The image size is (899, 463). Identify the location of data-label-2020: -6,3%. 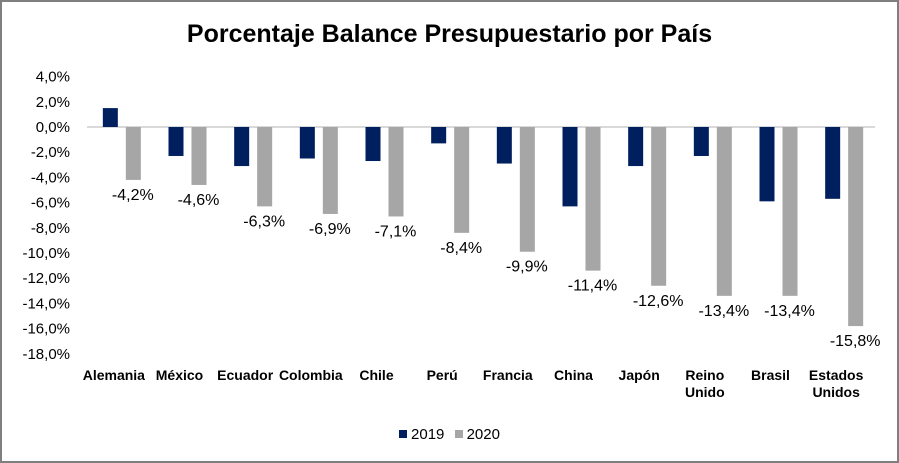
(264, 221).